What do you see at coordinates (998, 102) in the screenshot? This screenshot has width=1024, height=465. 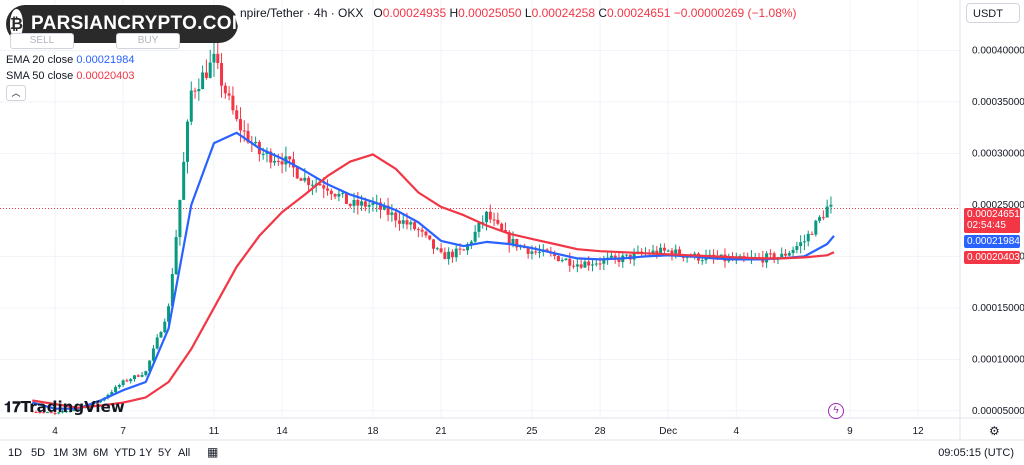 I see `price-axis-tick-label: 0.00035000` at bounding box center [998, 102].